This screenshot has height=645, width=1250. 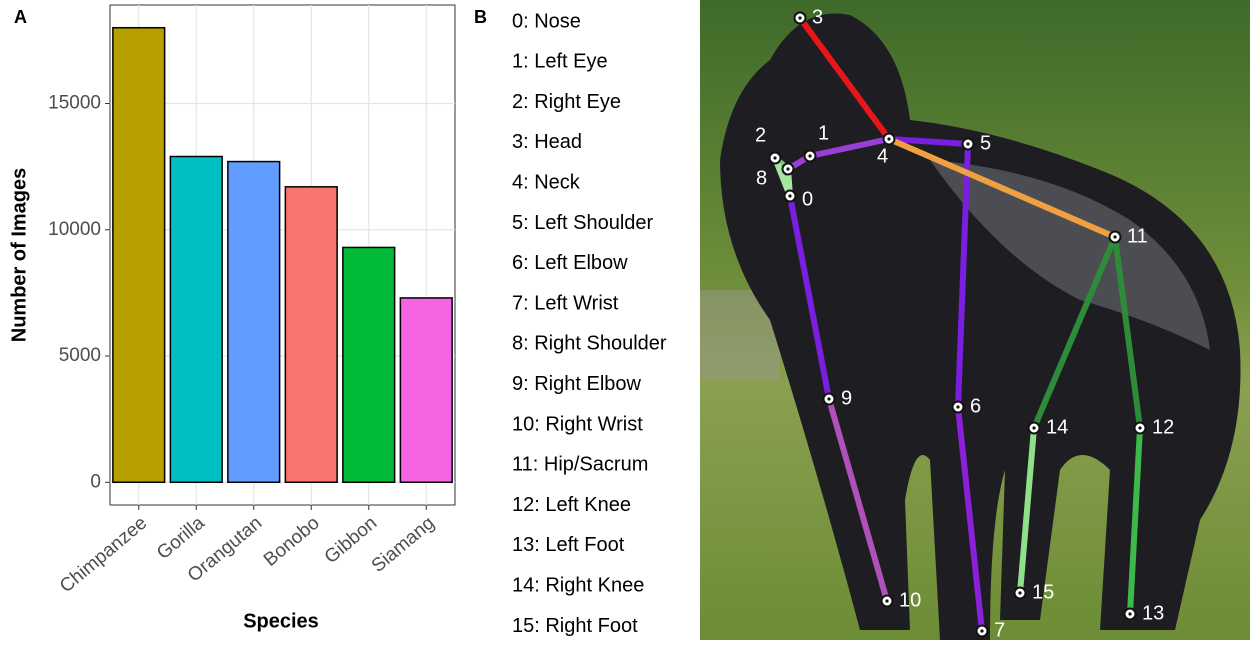 What do you see at coordinates (999, 629) in the screenshot?
I see `keypoint-label: 7` at bounding box center [999, 629].